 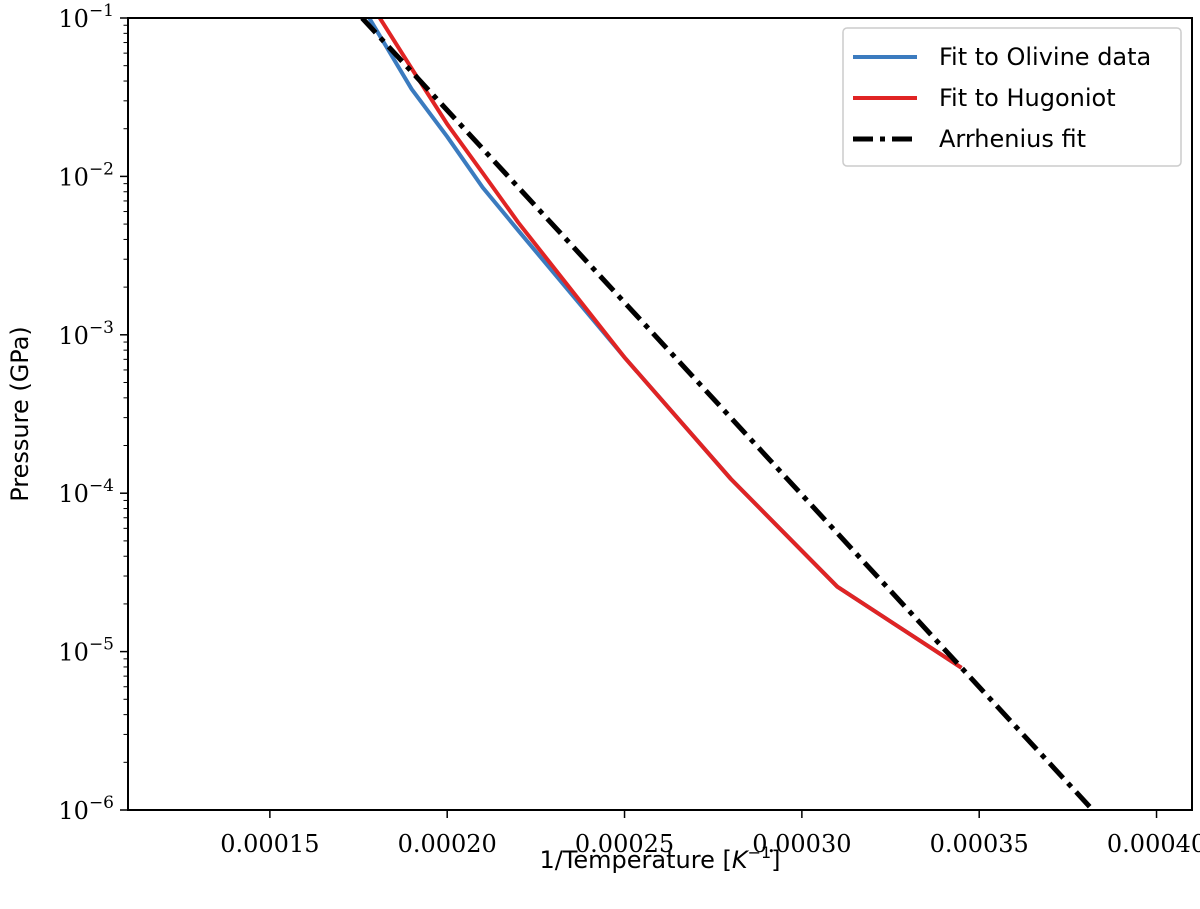 I want to click on x-axis-label-close: ], so click(x=775, y=860).